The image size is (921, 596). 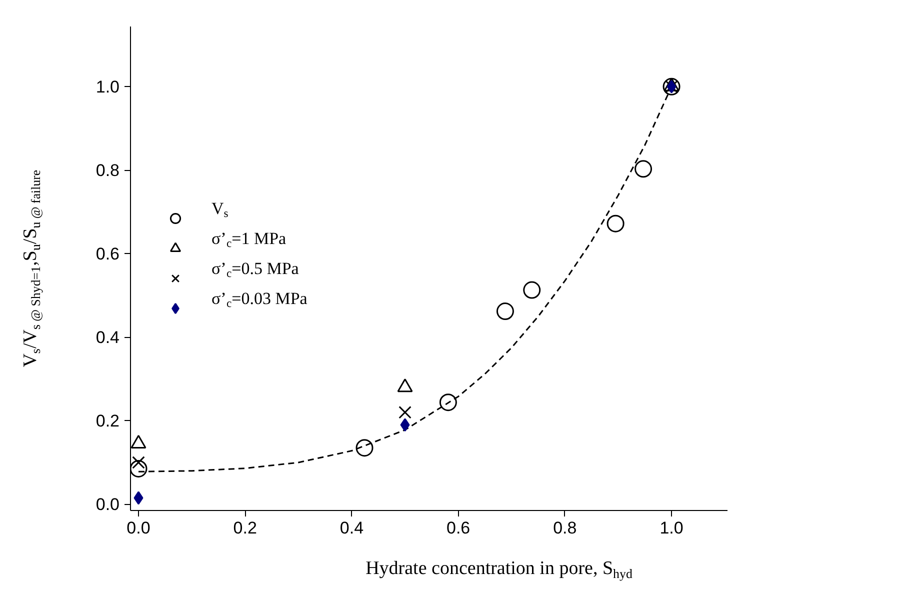 I want to click on y-tick-label: 0.2, so click(x=108, y=421).